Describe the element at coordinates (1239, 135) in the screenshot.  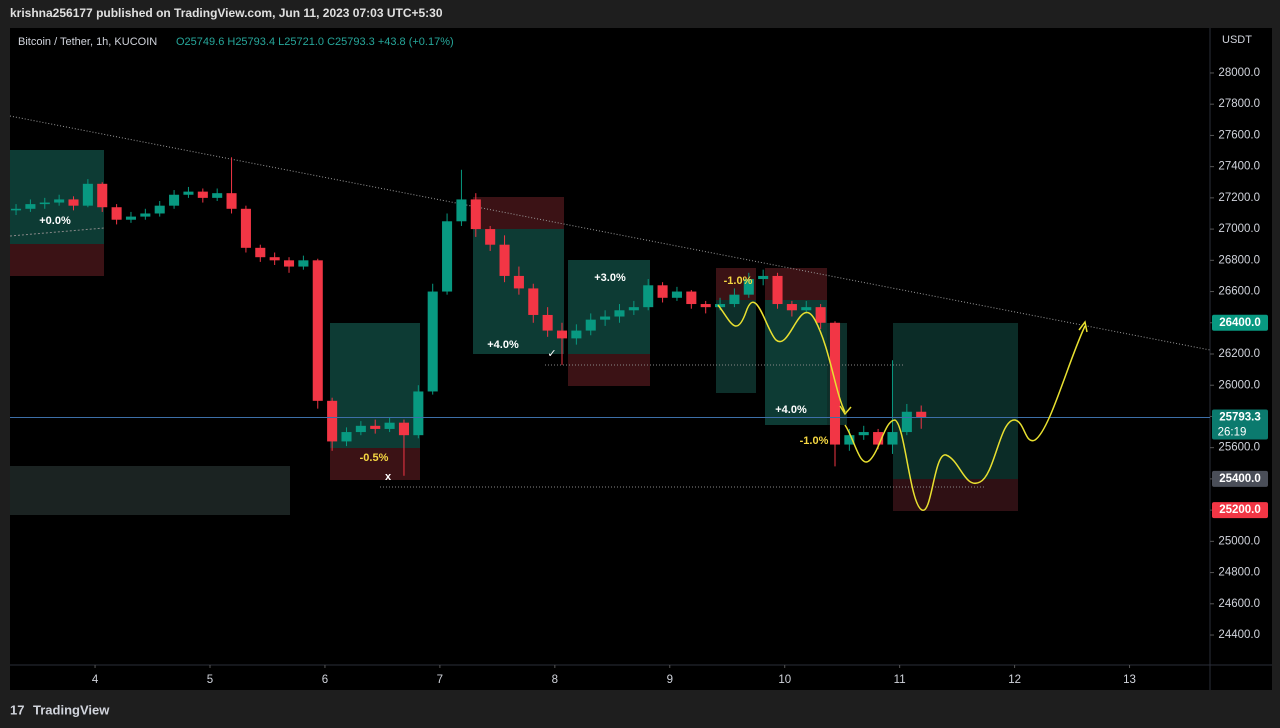
I see `y-tick-label: 27600.0` at that location.